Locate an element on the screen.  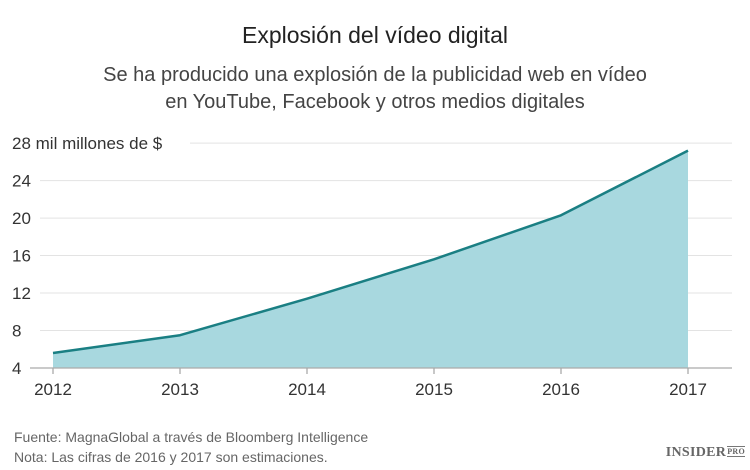
y-axis-labels: 4 8 12 16 20 24 28 mil millones de $ is located at coordinates (87, 256).